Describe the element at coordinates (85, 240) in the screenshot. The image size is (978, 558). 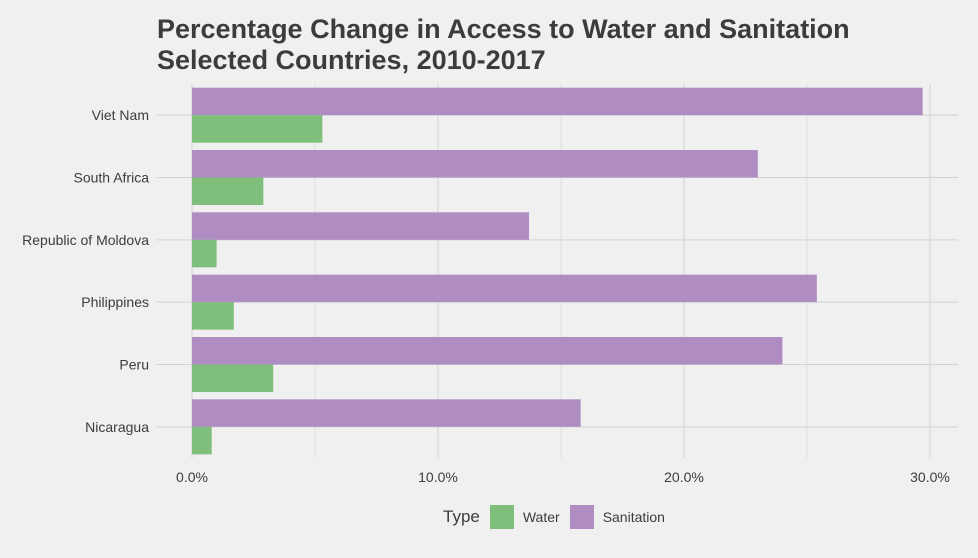
I see `y-tick-label: Republic of Moldova` at that location.